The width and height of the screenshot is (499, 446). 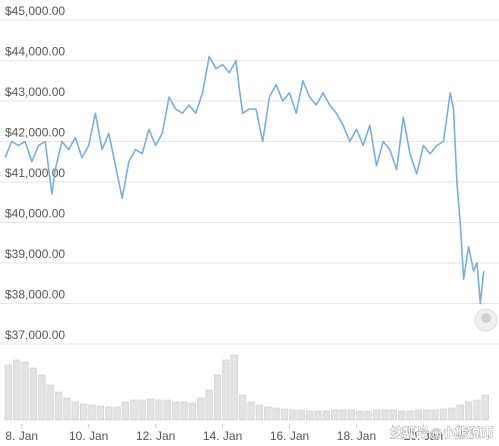 I want to click on y-tick-label: $42,000.00, so click(x=35, y=133).